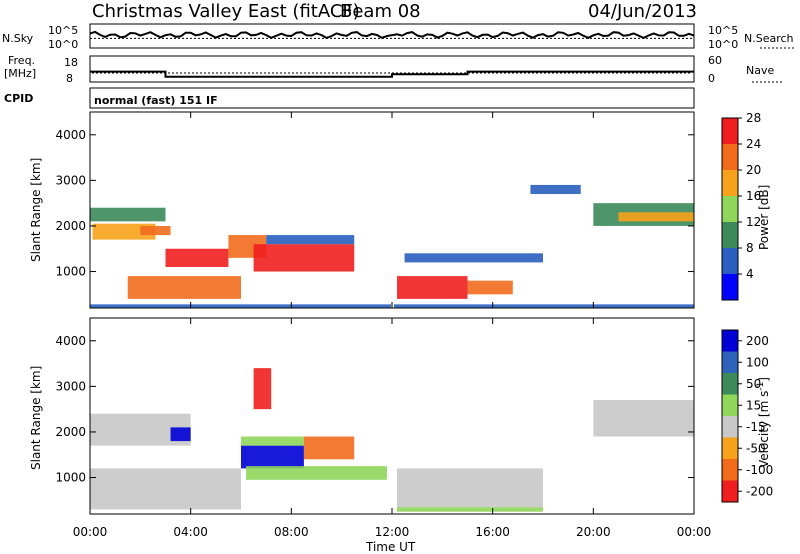 The image size is (800, 554). Describe the element at coordinates (18, 98) in the screenshot. I see `cpid-label: CPID` at that location.